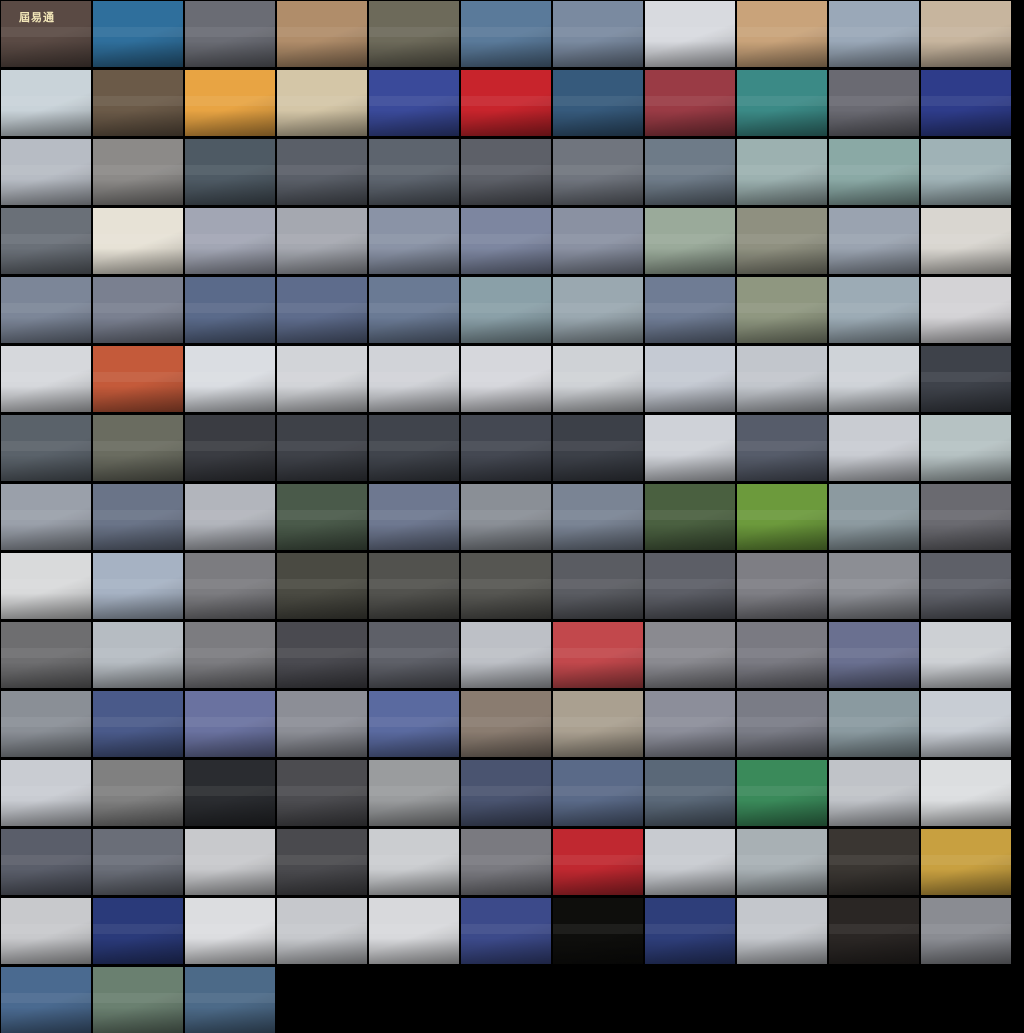  Describe the element at coordinates (46, 34) in the screenshot. I see `photo-thumbnail: 屆易通` at that location.